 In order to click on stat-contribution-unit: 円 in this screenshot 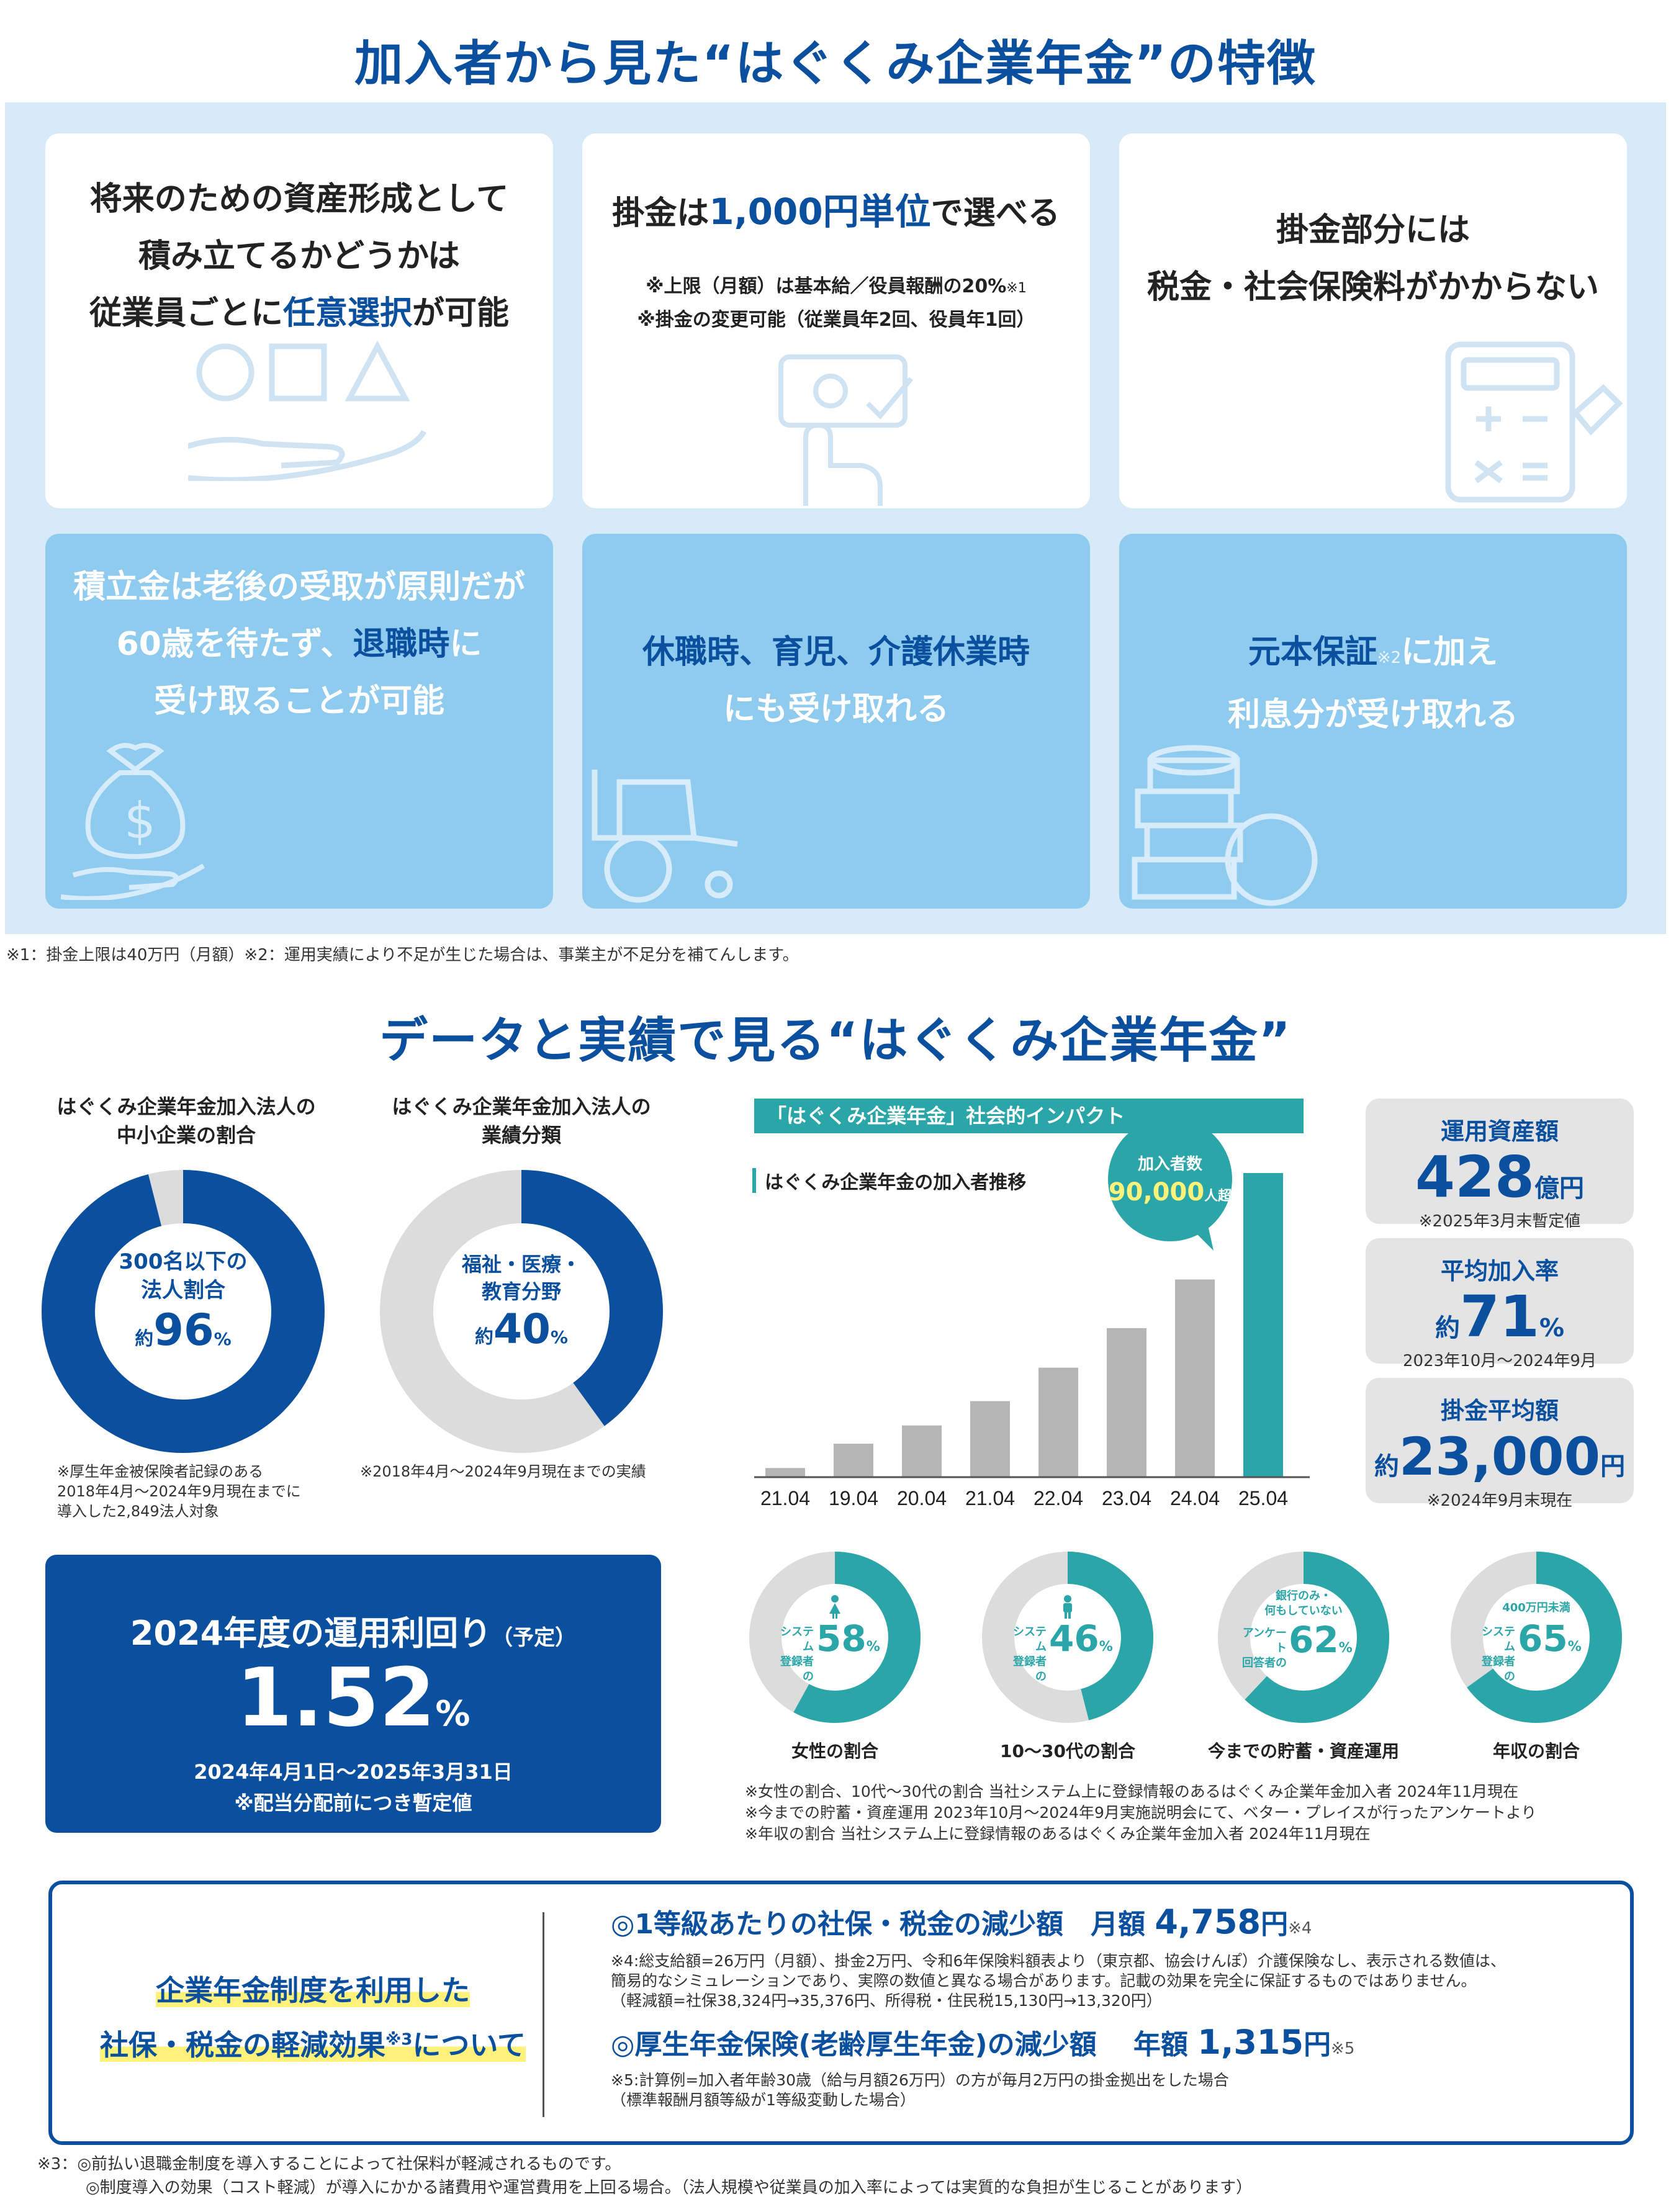, I will do `click(1613, 1466)`.